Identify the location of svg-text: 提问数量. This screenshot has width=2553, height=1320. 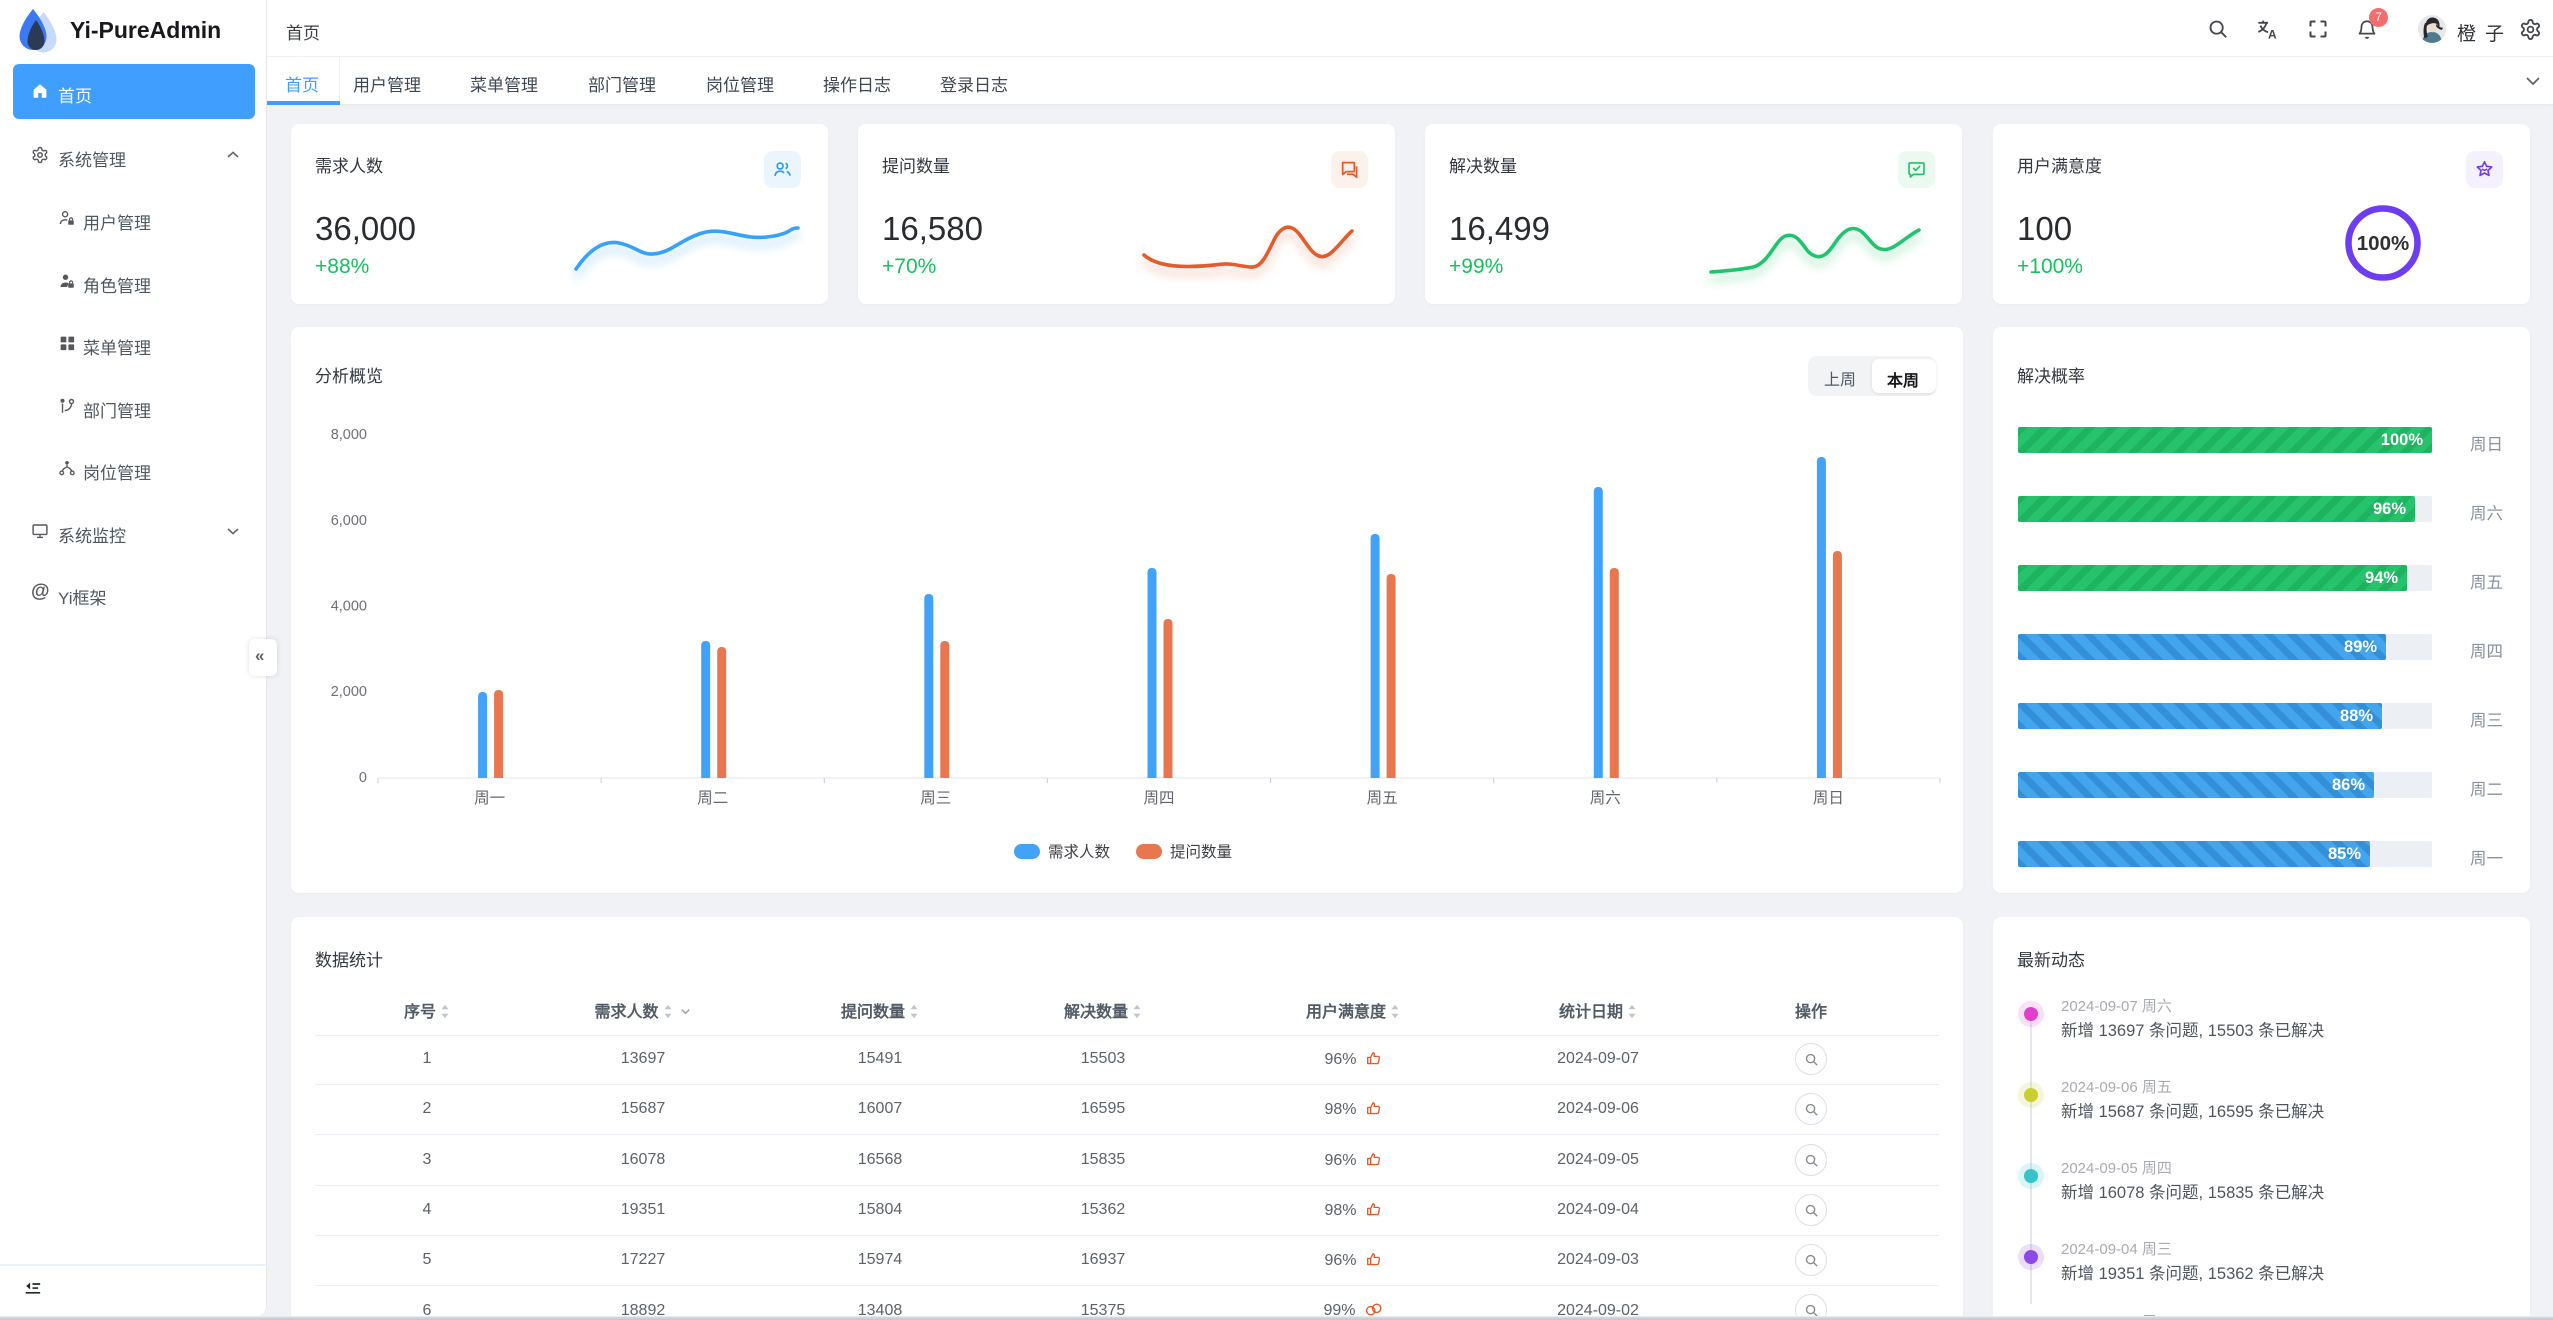
(1201, 852).